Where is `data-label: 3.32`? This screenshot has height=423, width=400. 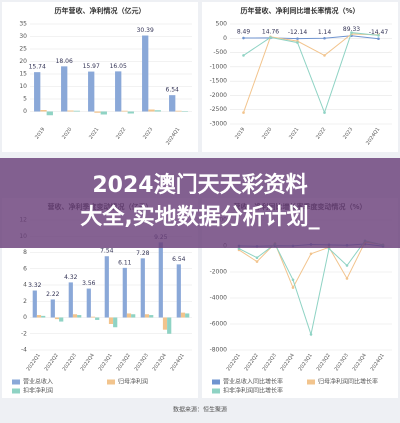 data-label: 3.32 is located at coordinates (35, 285).